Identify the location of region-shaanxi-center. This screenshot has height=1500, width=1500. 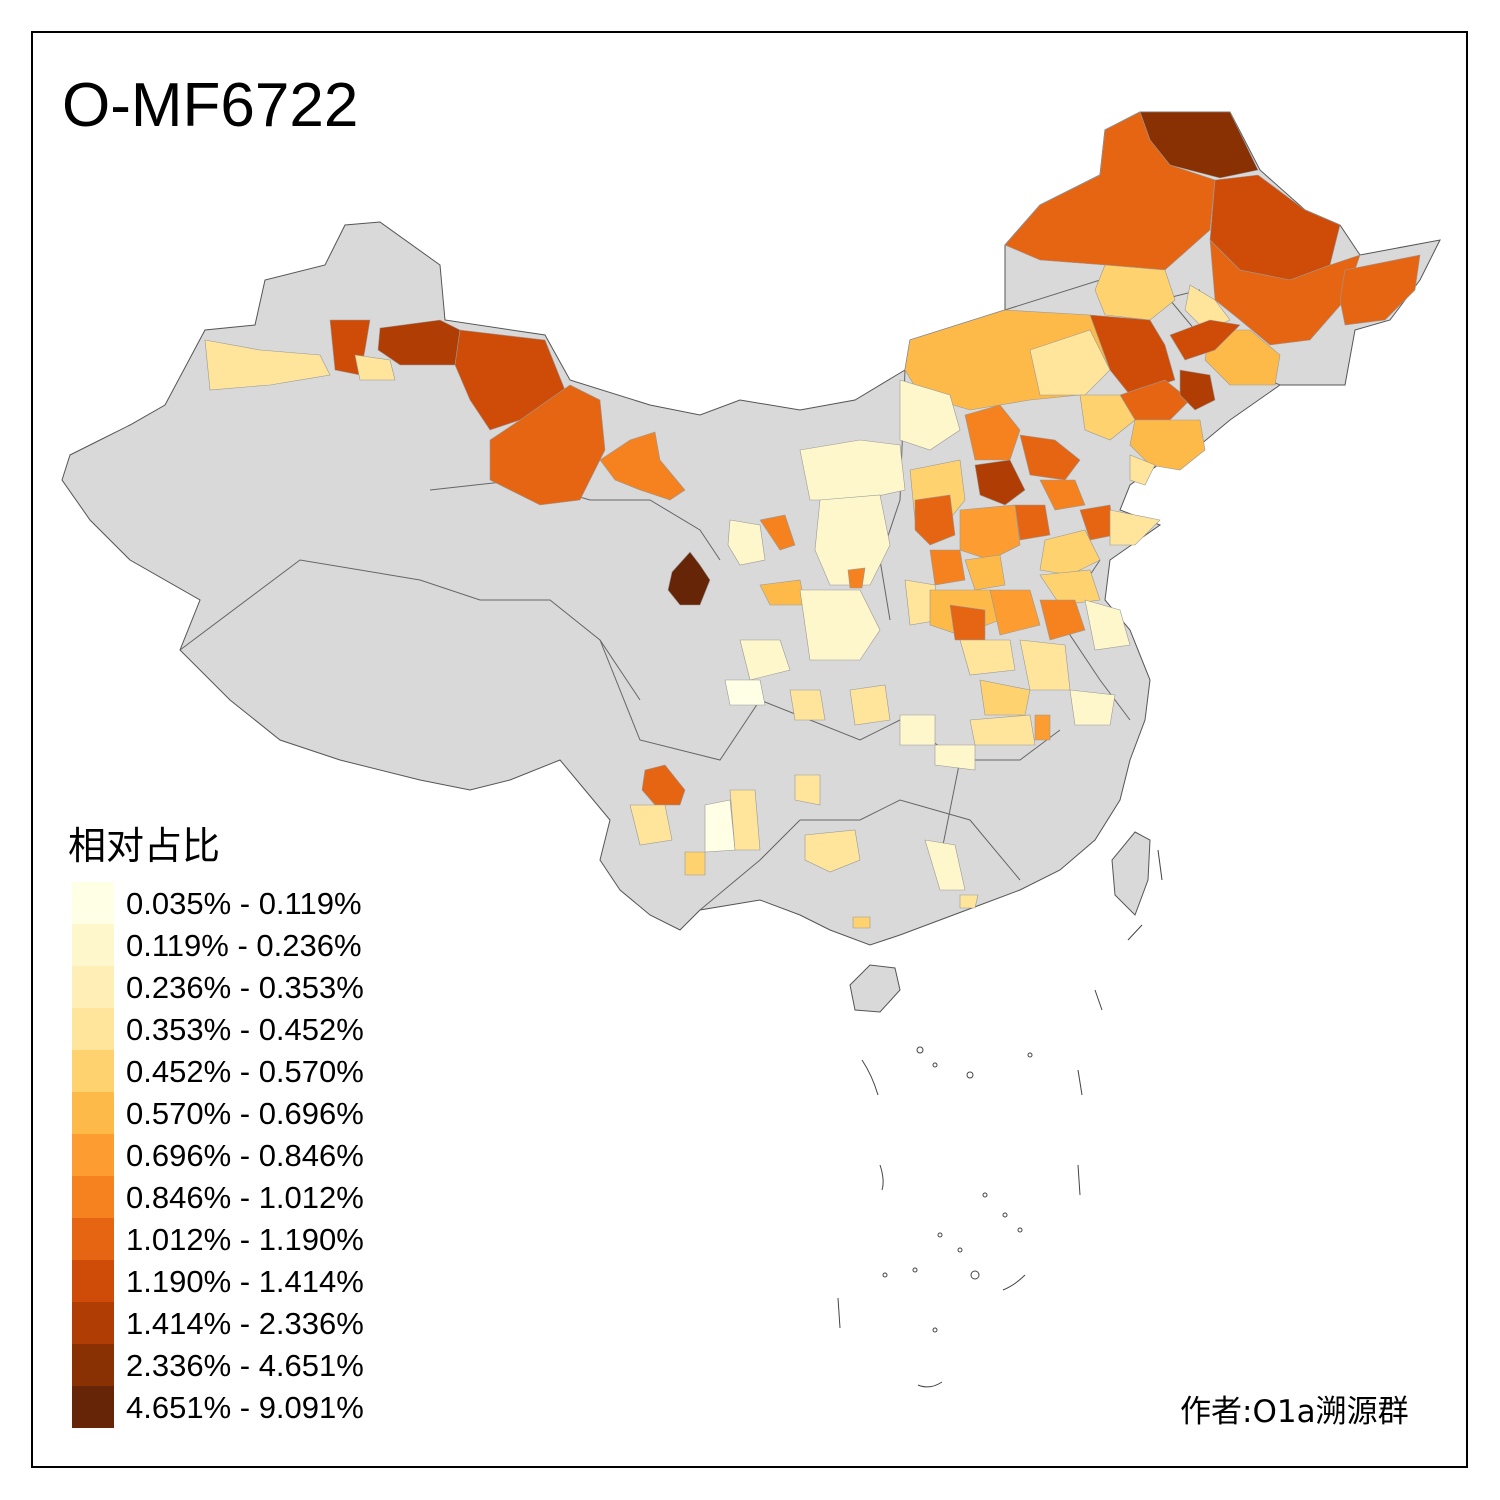
(840, 625).